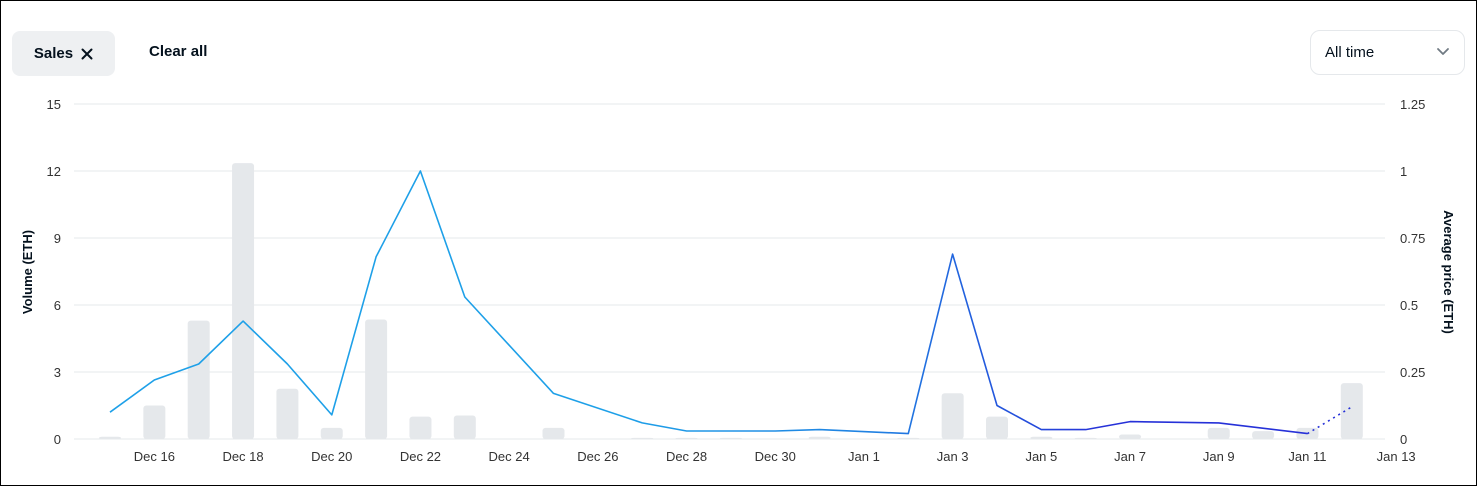 This screenshot has width=1477, height=486. What do you see at coordinates (597, 456) in the screenshot?
I see `x-tick-label: Dec 26` at bounding box center [597, 456].